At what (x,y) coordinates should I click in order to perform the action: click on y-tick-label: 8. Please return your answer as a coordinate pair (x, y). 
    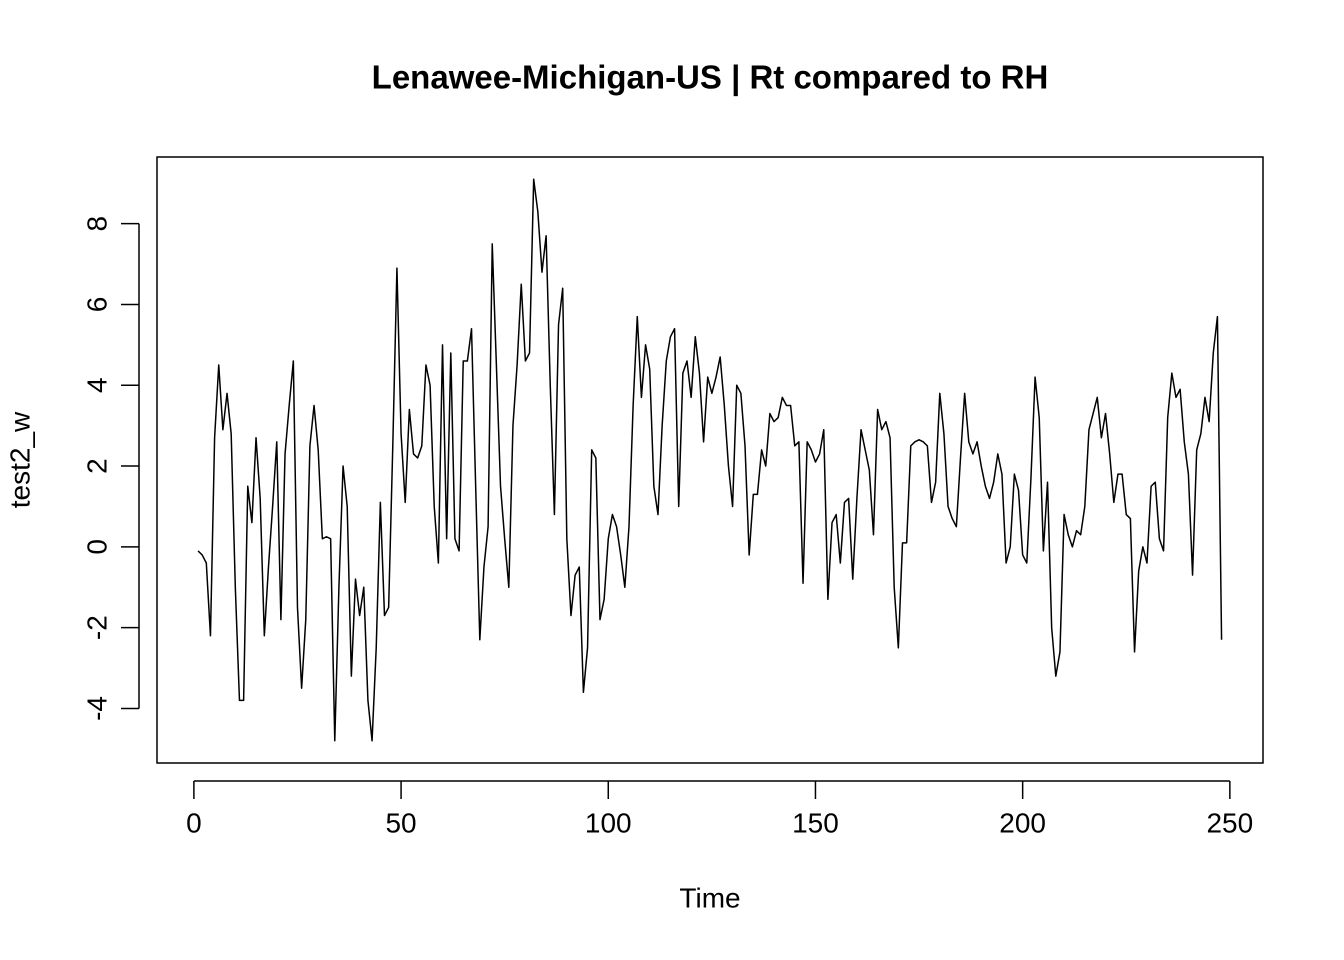
    Looking at the image, I should click on (96, 224).